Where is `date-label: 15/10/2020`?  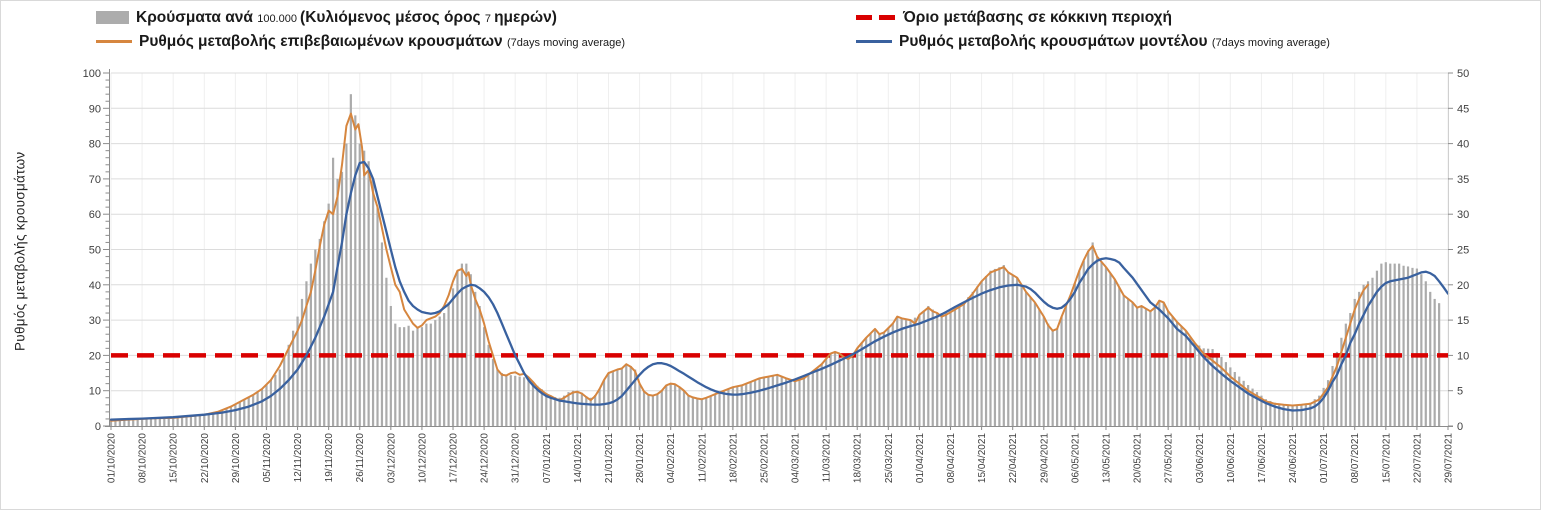 date-label: 15/10/2020 is located at coordinates (174, 458).